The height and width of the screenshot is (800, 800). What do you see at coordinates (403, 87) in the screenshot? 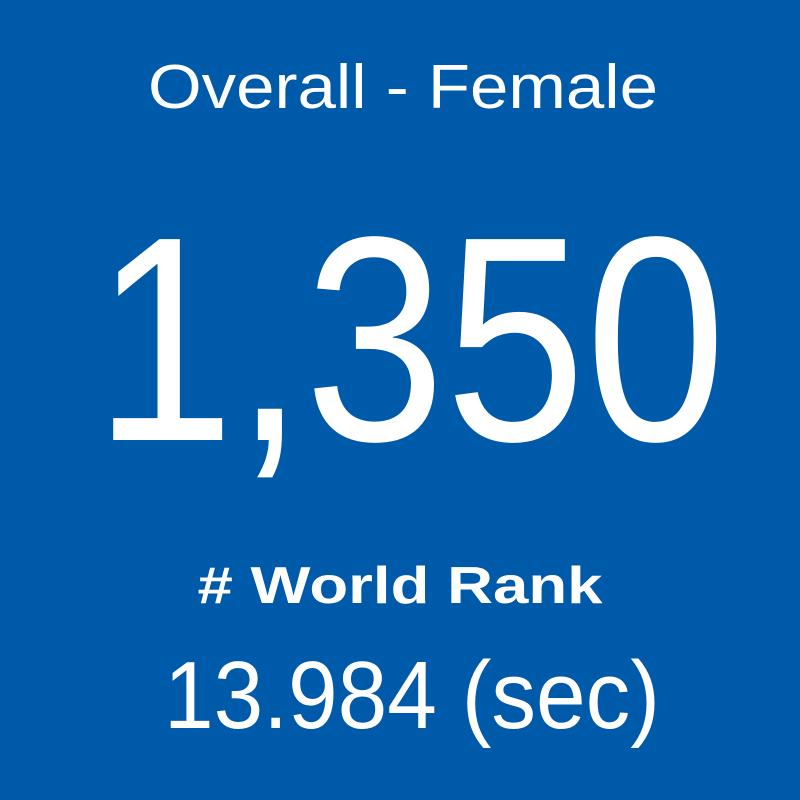
I see `tile-title: Overall - Female` at bounding box center [403, 87].